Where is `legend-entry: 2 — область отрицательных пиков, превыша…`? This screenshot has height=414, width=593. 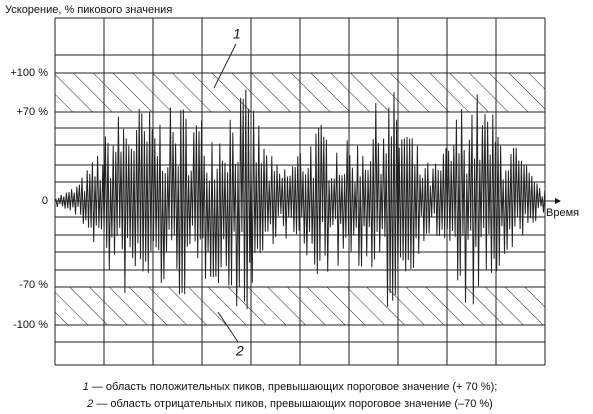 legend-entry: 2 — область отрицательных пиков, превыша… is located at coordinates (289, 404).